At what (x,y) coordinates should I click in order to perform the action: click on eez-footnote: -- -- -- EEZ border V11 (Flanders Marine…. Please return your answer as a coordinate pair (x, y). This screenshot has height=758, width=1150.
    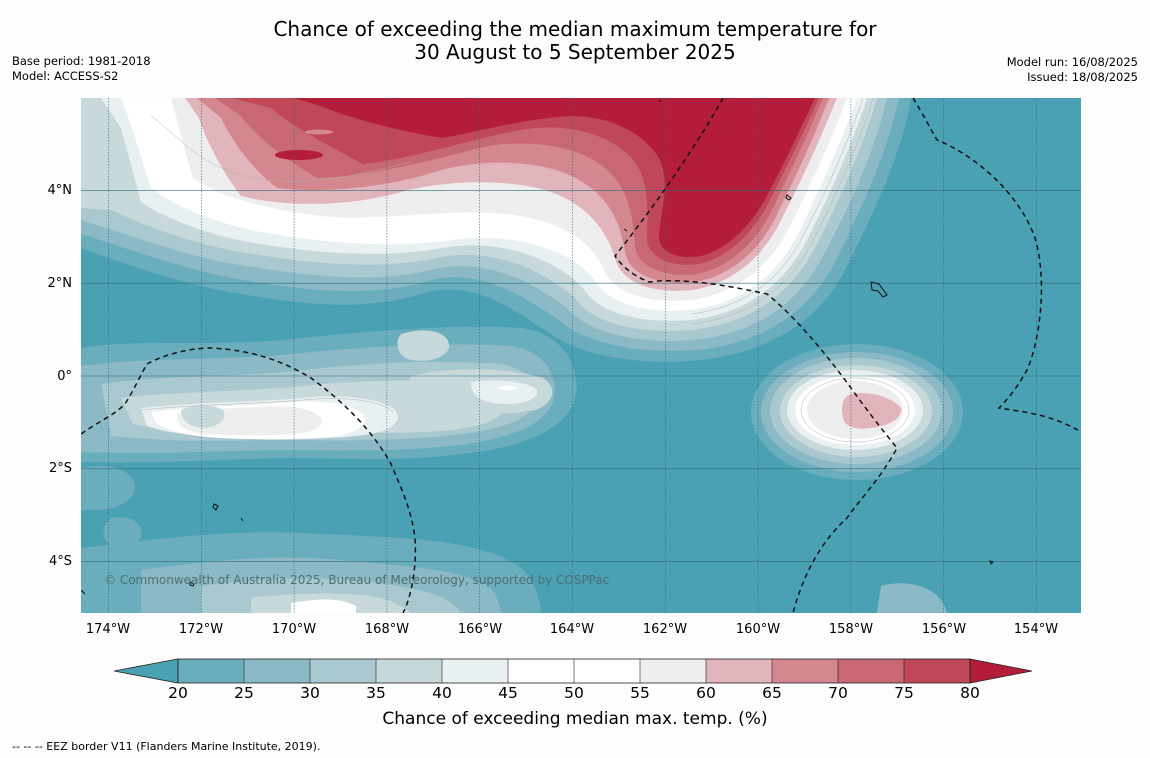
    Looking at the image, I should click on (166, 746).